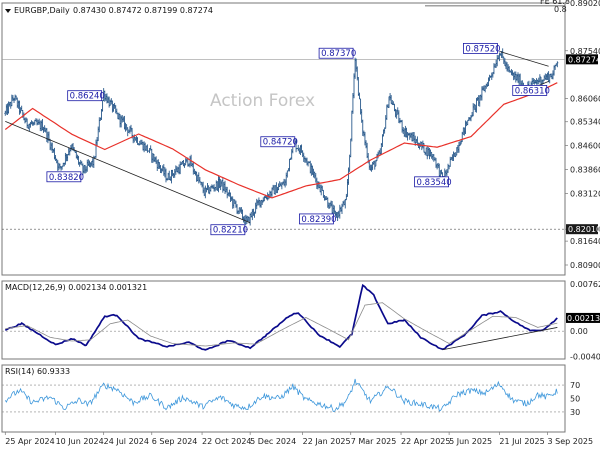 The image size is (600, 450). I want to click on support-tag-text: 0.82010, so click(584, 229).